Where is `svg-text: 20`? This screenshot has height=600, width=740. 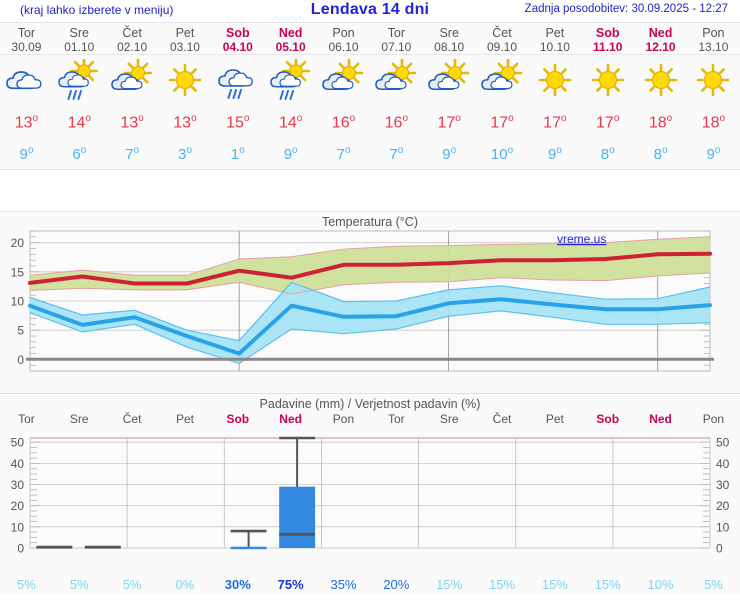
svg-text: 20 is located at coordinates (18, 506).